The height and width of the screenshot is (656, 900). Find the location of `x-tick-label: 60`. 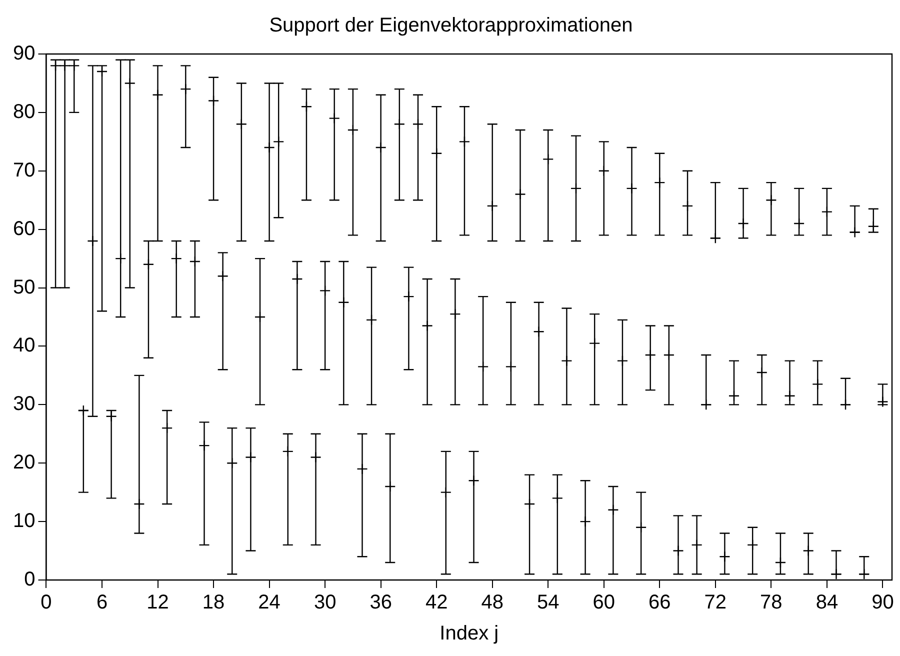

x-tick-label: 60 is located at coordinates (604, 603).